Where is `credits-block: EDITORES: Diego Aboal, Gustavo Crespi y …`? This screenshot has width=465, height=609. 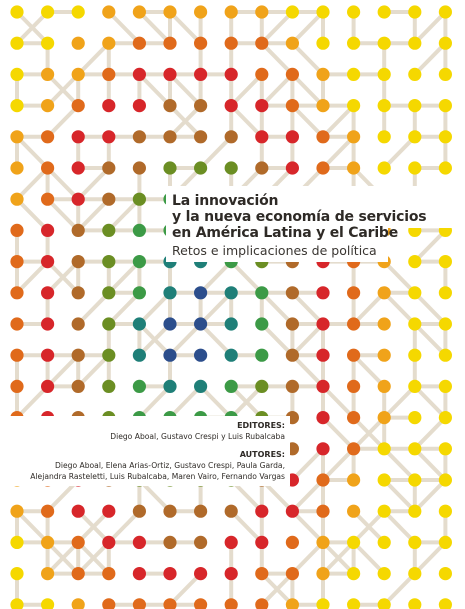 credits-block: EDITORES: Diego Aboal, Gustavo Crespi y … is located at coordinates (157, 451).